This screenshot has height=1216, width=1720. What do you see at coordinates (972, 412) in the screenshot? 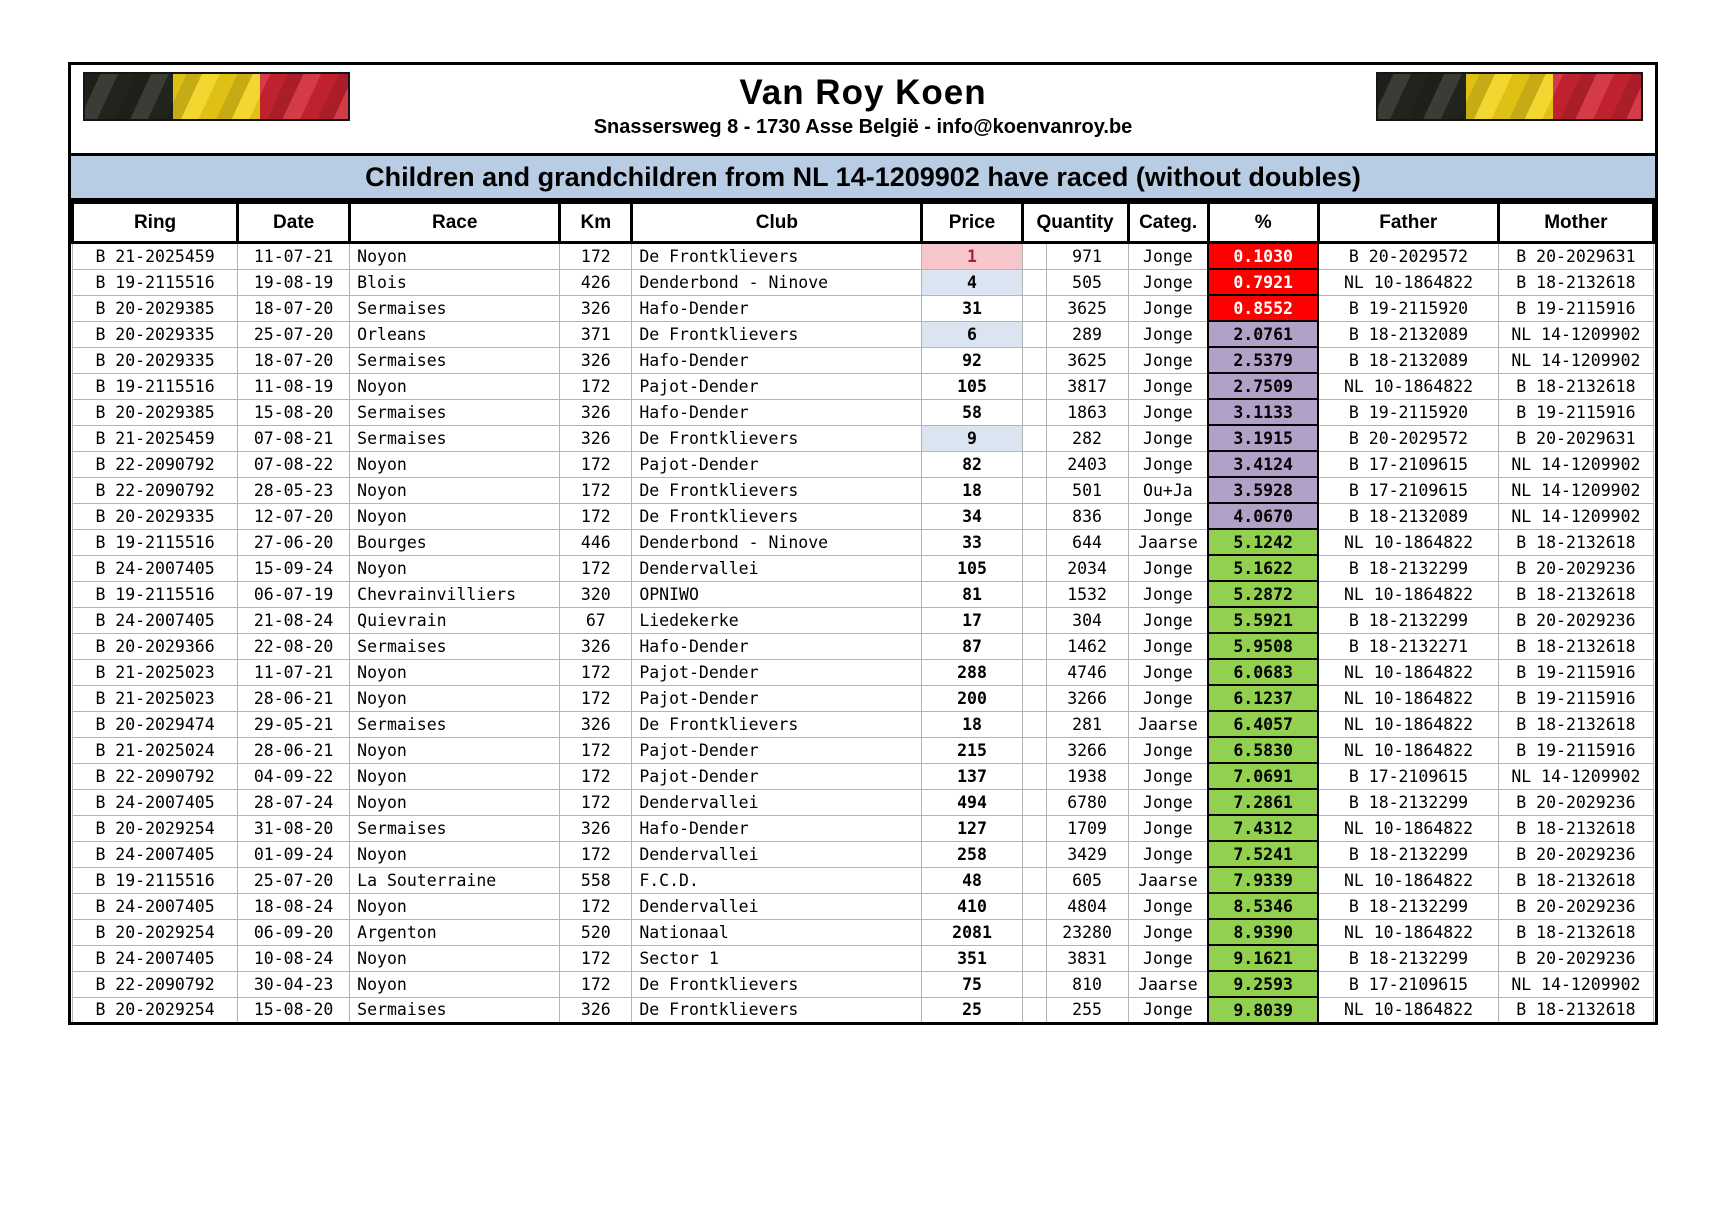
I see `cell-price: 58` at bounding box center [972, 412].